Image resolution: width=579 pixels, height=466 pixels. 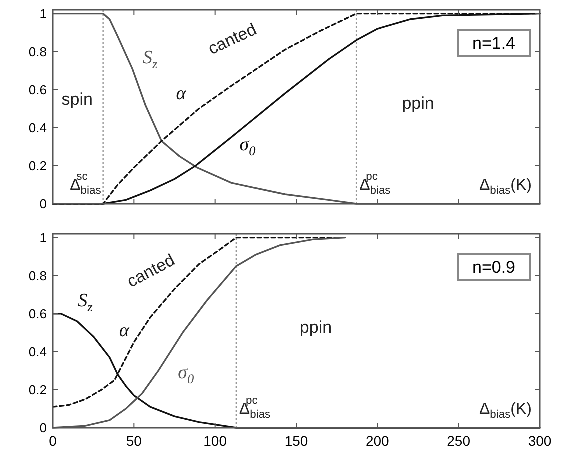 I want to click on annotation: n=0.9, so click(x=494, y=267).